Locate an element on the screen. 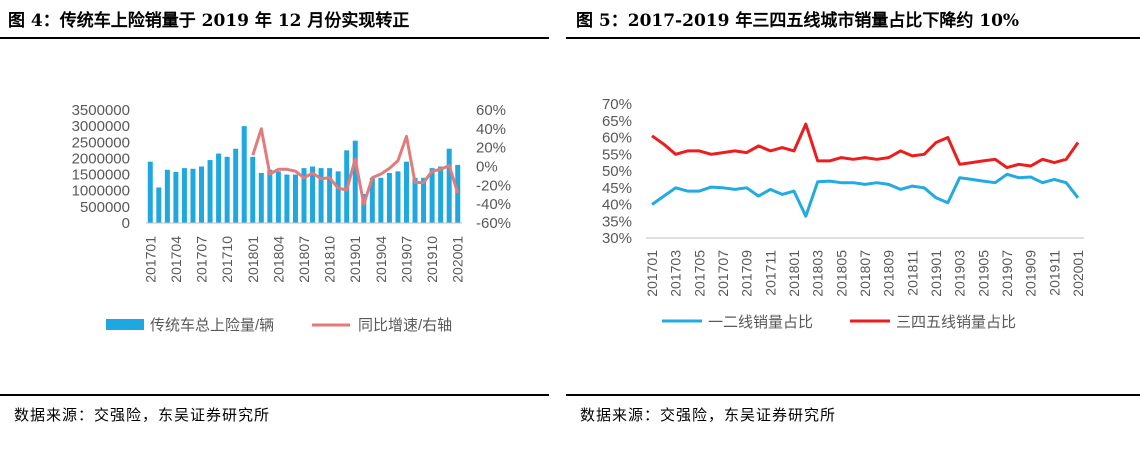 This screenshot has width=1140, height=457. y-left-tick-label: 2500000 is located at coordinates (101, 142).